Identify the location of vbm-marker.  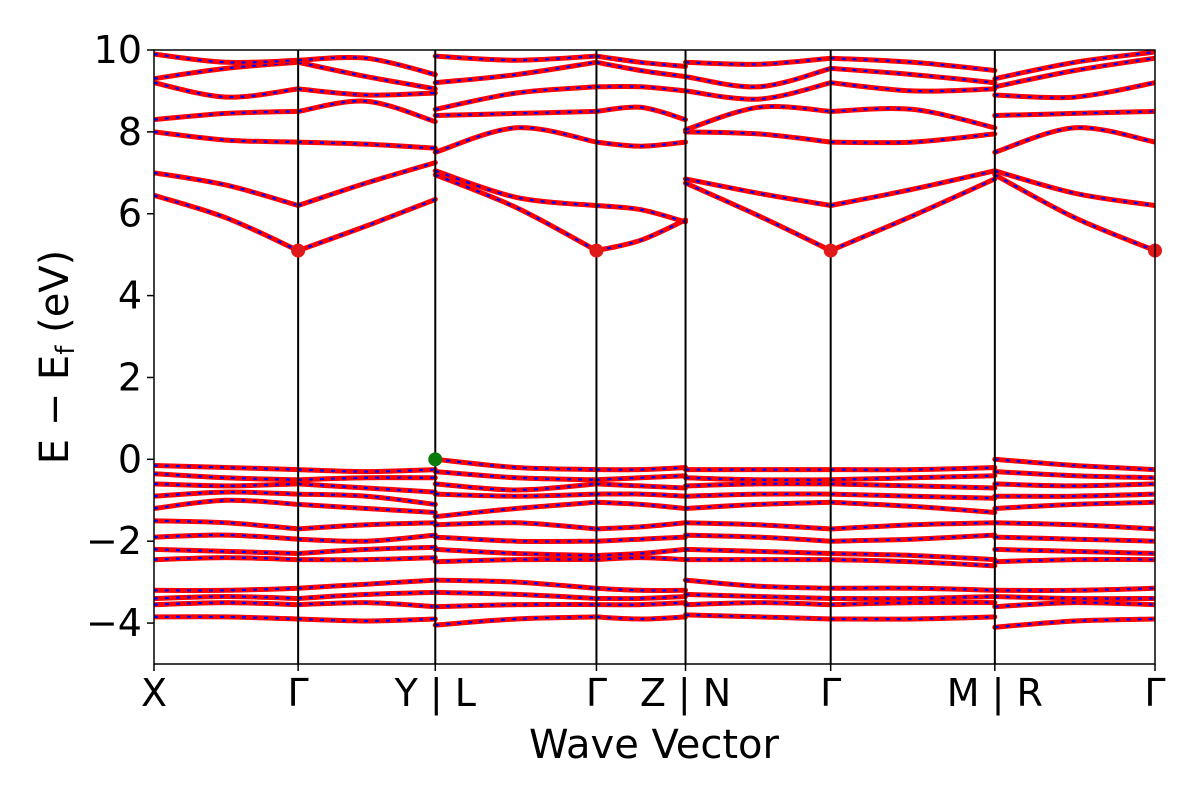
(435, 459).